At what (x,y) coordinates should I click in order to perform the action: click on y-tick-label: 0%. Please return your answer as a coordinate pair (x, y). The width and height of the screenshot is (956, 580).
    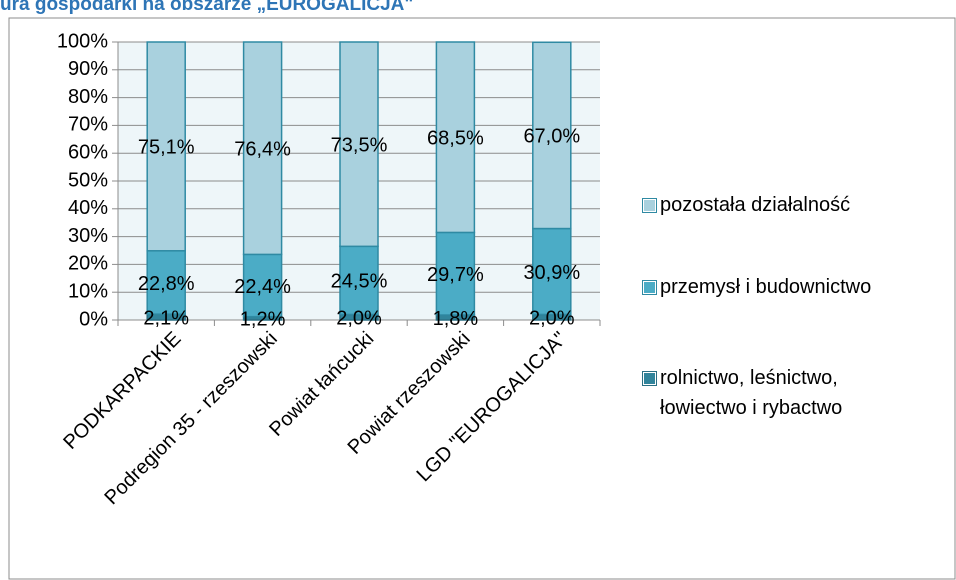
    Looking at the image, I should click on (93, 319).